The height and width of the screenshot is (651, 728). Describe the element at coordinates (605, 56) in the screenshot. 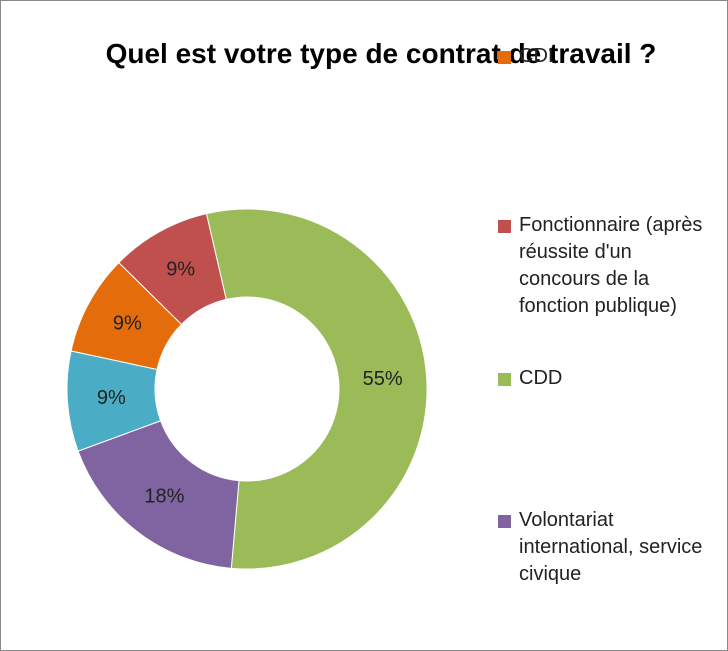

I see `legend-item: CDI` at that location.